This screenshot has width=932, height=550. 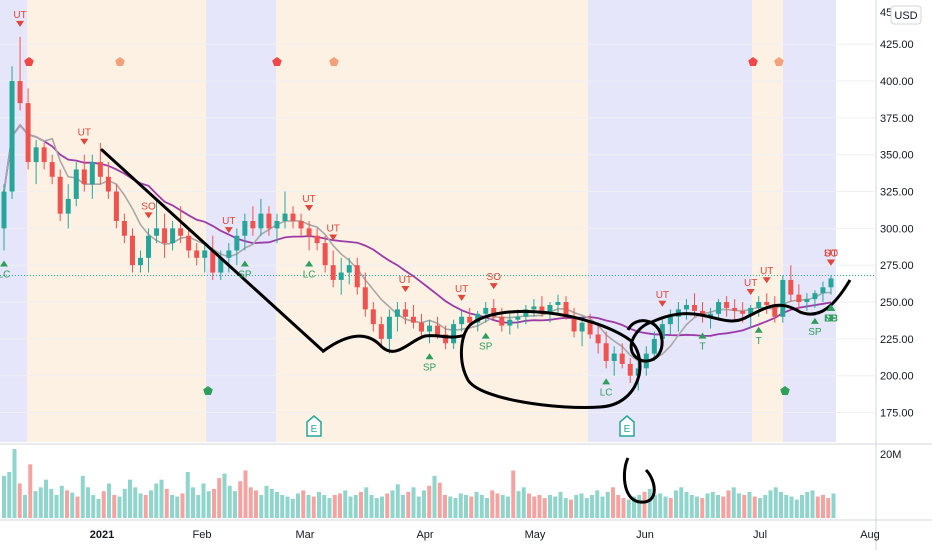 I want to click on currency-button, so click(x=906, y=15).